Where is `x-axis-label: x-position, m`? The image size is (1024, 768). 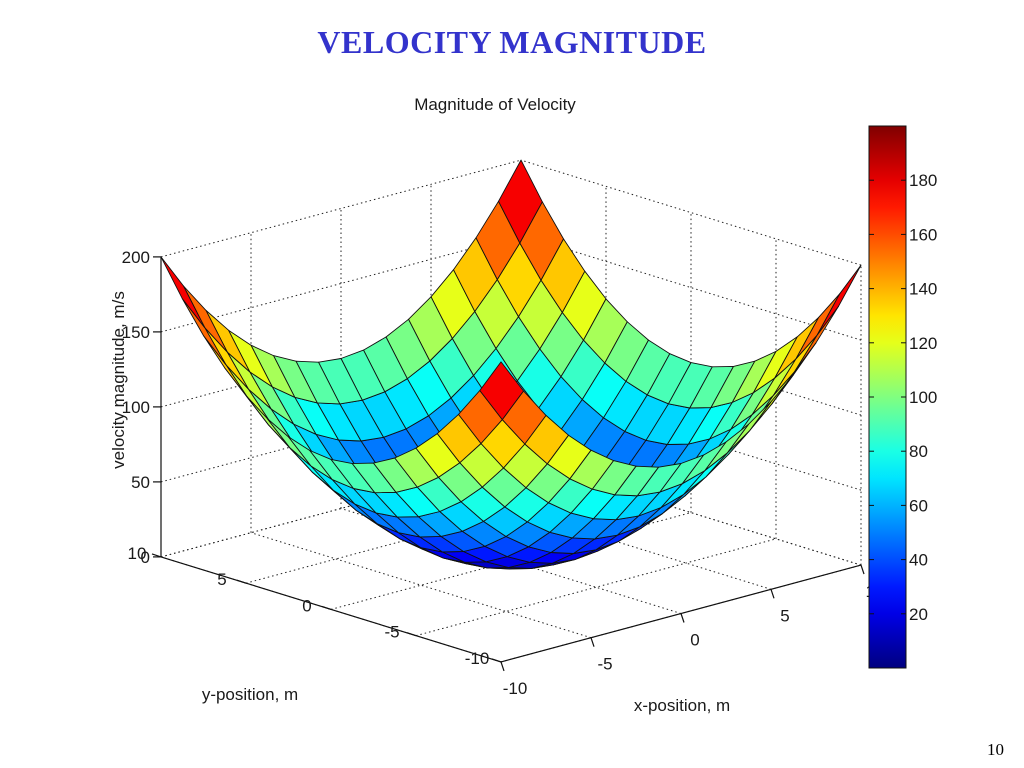
x-axis-label: x-position, m is located at coordinates (682, 705).